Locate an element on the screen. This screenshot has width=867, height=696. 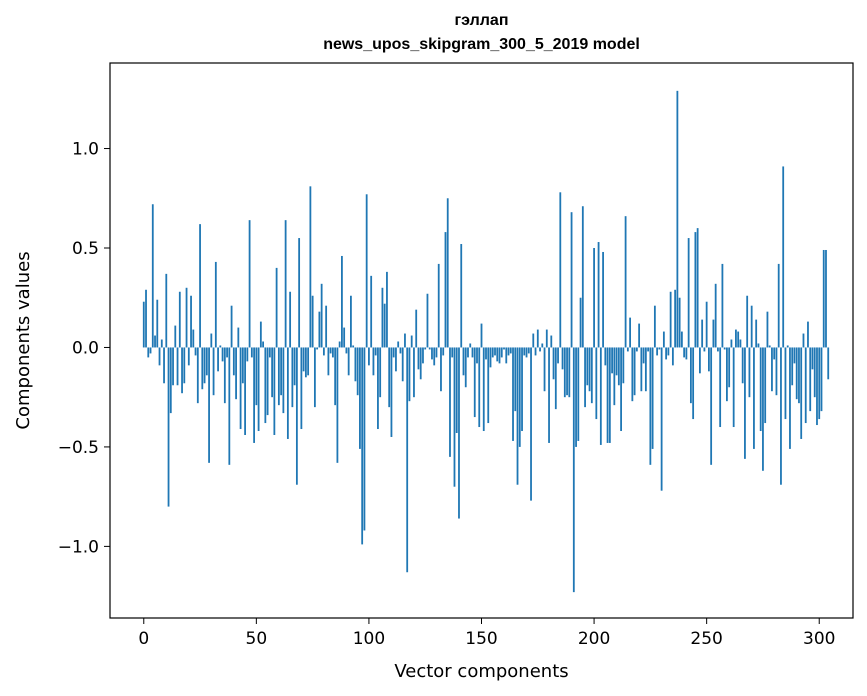
y-axis-ticks: −1.0 −0.5 0.0 0.5 1.0 is located at coordinates (84, 348).